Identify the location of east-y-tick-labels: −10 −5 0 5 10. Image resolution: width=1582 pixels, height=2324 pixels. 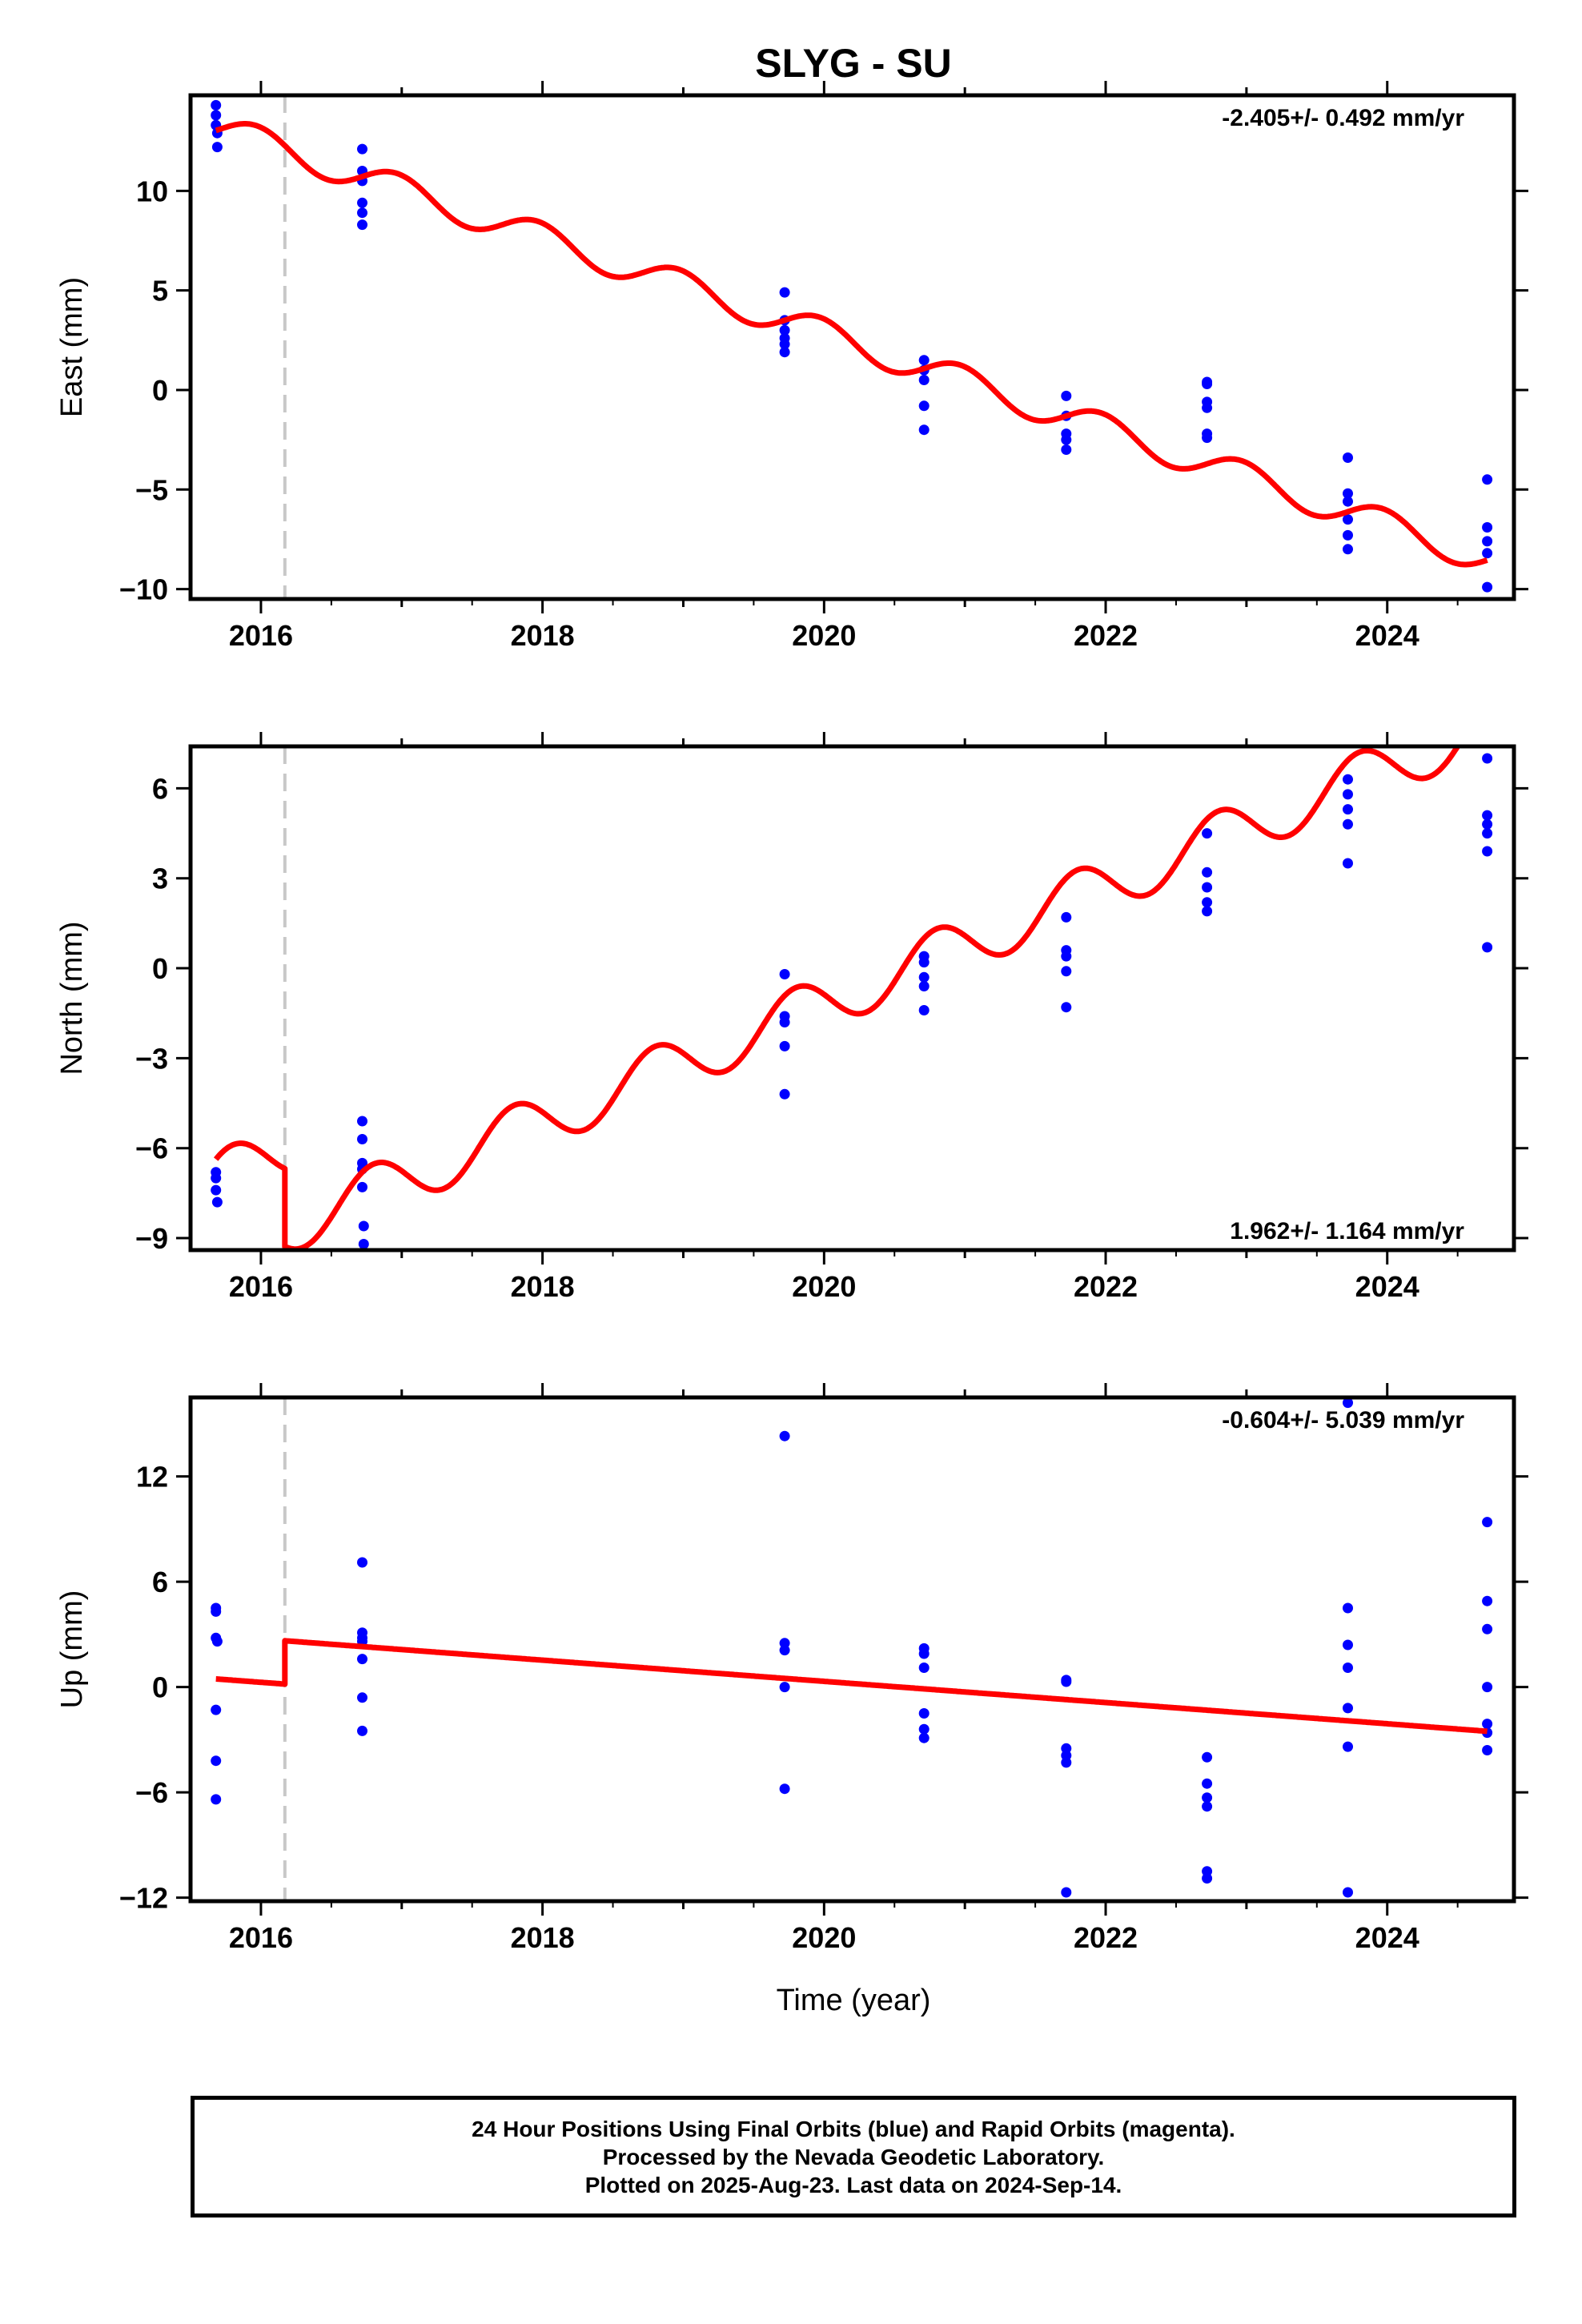
(144, 390).